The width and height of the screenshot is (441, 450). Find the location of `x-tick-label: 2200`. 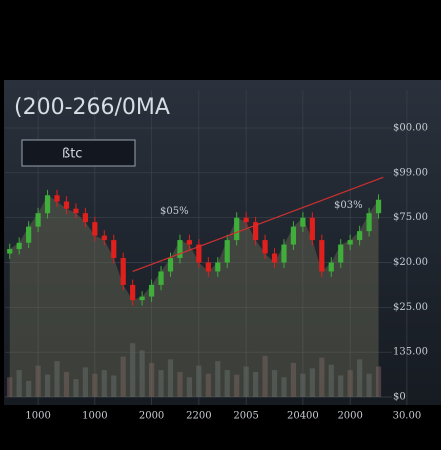

x-tick-label: 2200 is located at coordinates (198, 416).